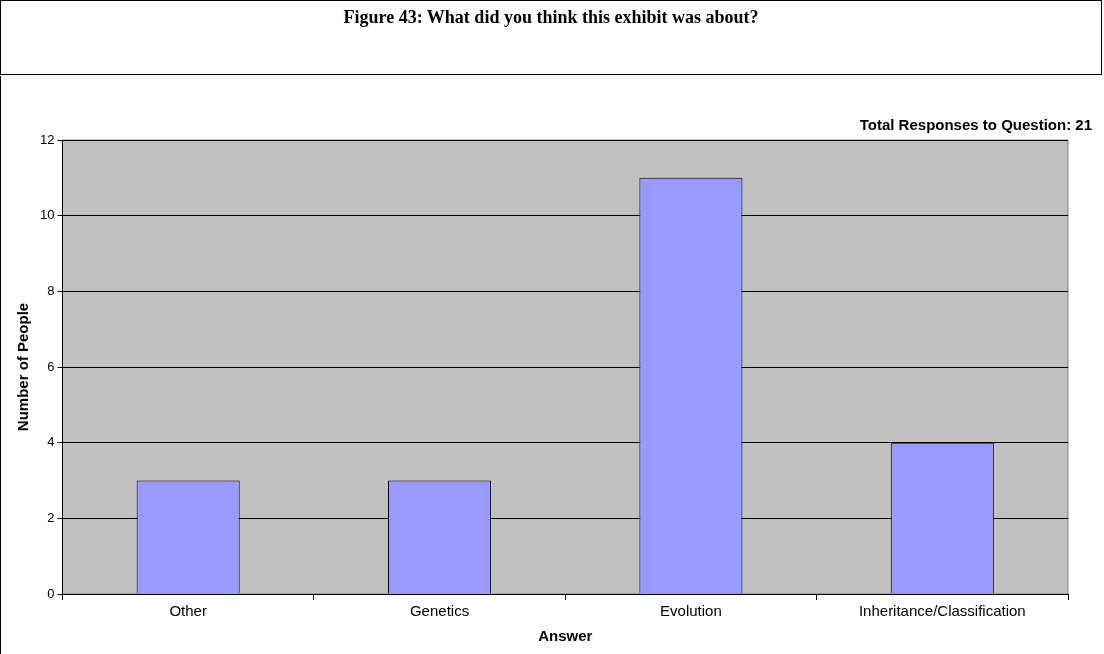 Image resolution: width=1104 pixels, height=654 pixels. I want to click on x-axis-title: Answer, so click(565, 636).